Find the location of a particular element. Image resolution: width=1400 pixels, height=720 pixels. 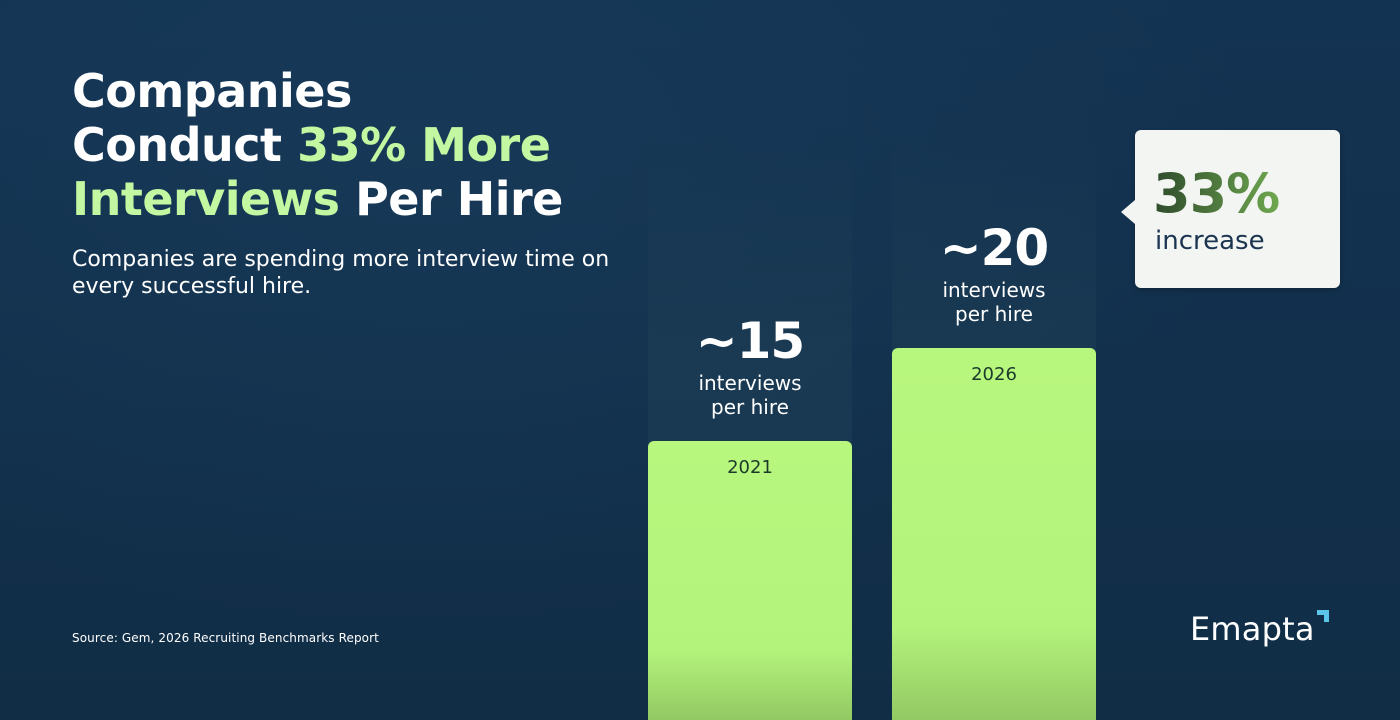

title-line-2: Conduct 33% More is located at coordinates (352, 145).